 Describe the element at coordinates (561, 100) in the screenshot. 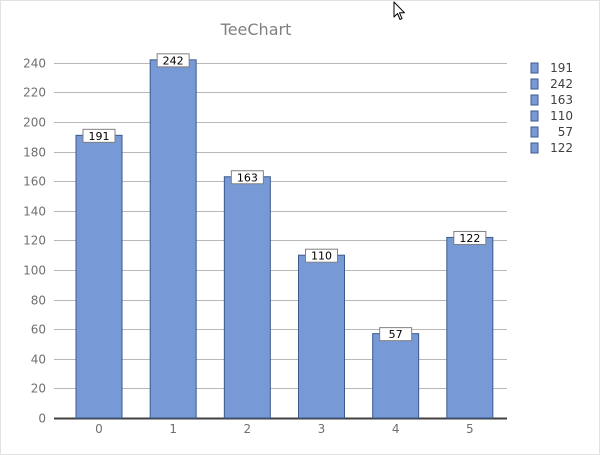

I see `legend-entry: 163` at that location.